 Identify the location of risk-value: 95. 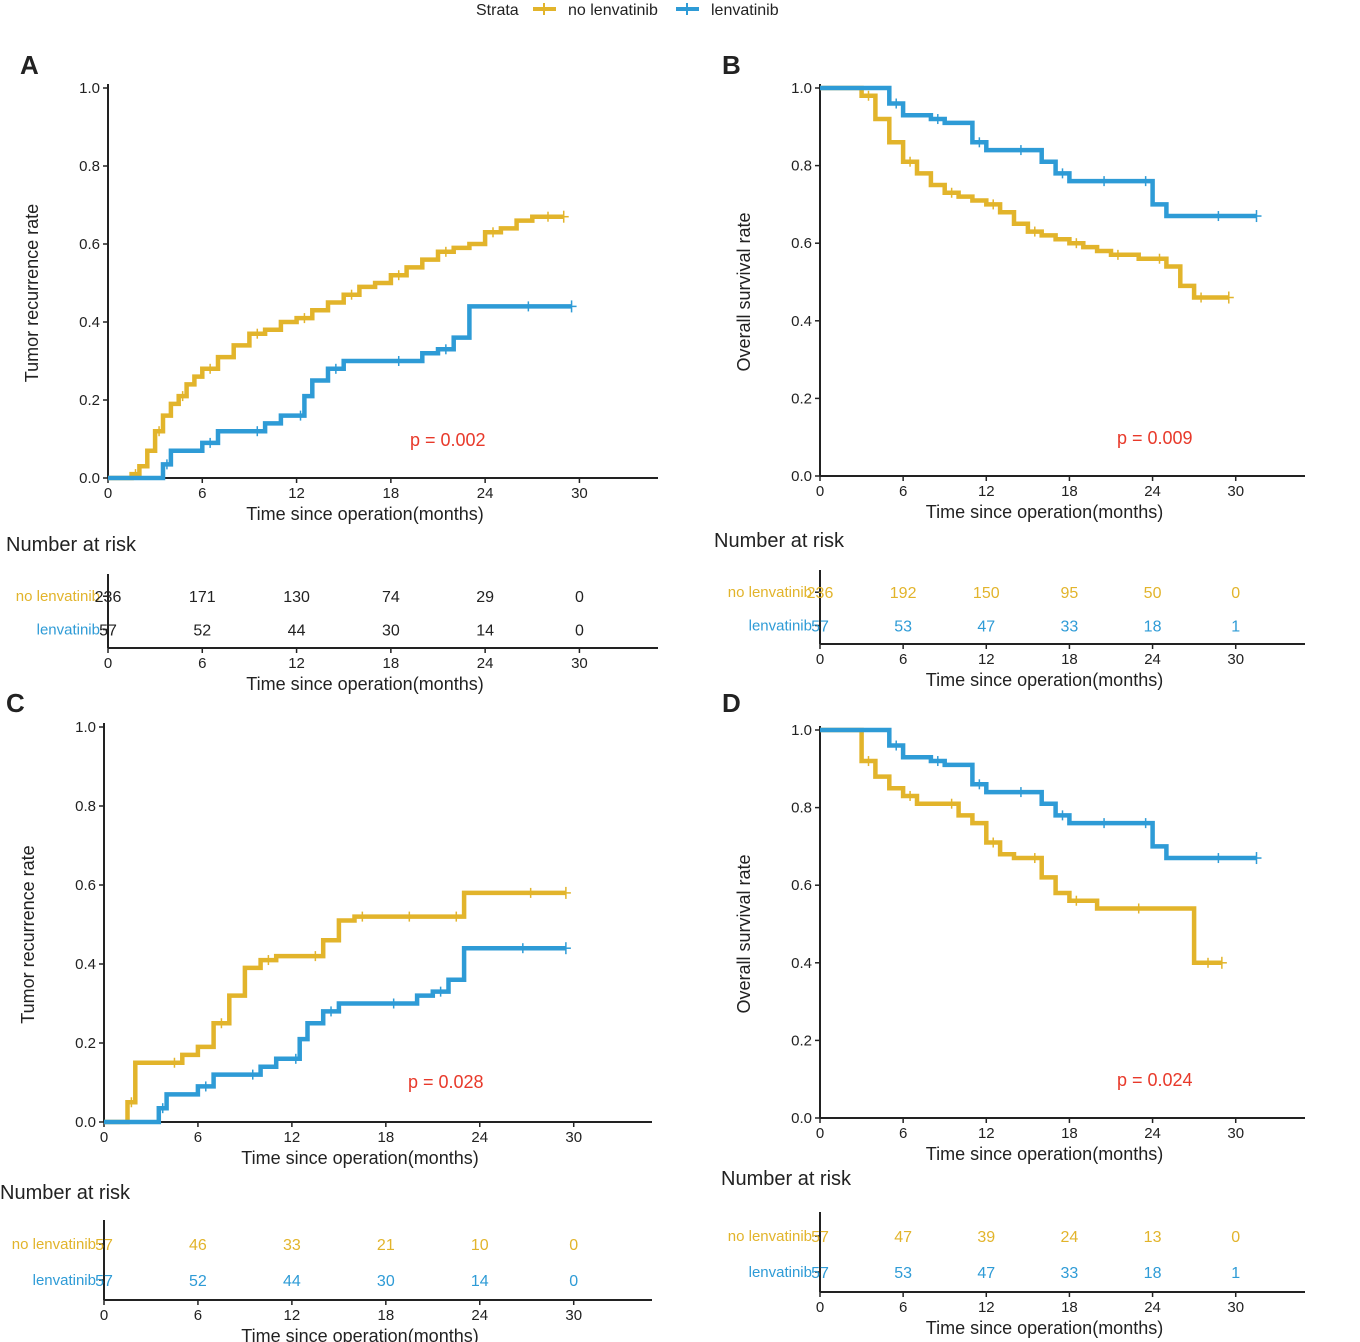
(1070, 593).